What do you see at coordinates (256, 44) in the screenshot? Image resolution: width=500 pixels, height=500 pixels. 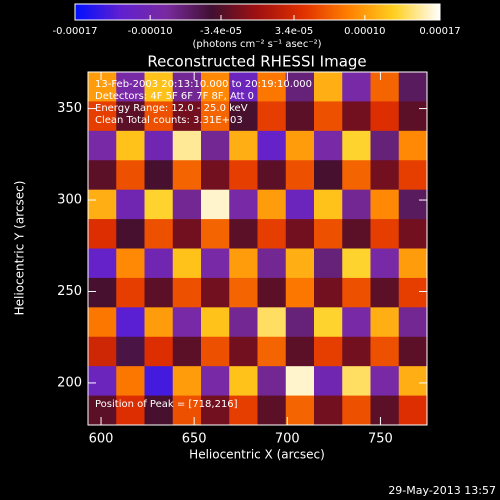 I see `colorbar-label: (photons cm⁻² s⁻¹ asec⁻²)` at bounding box center [256, 44].